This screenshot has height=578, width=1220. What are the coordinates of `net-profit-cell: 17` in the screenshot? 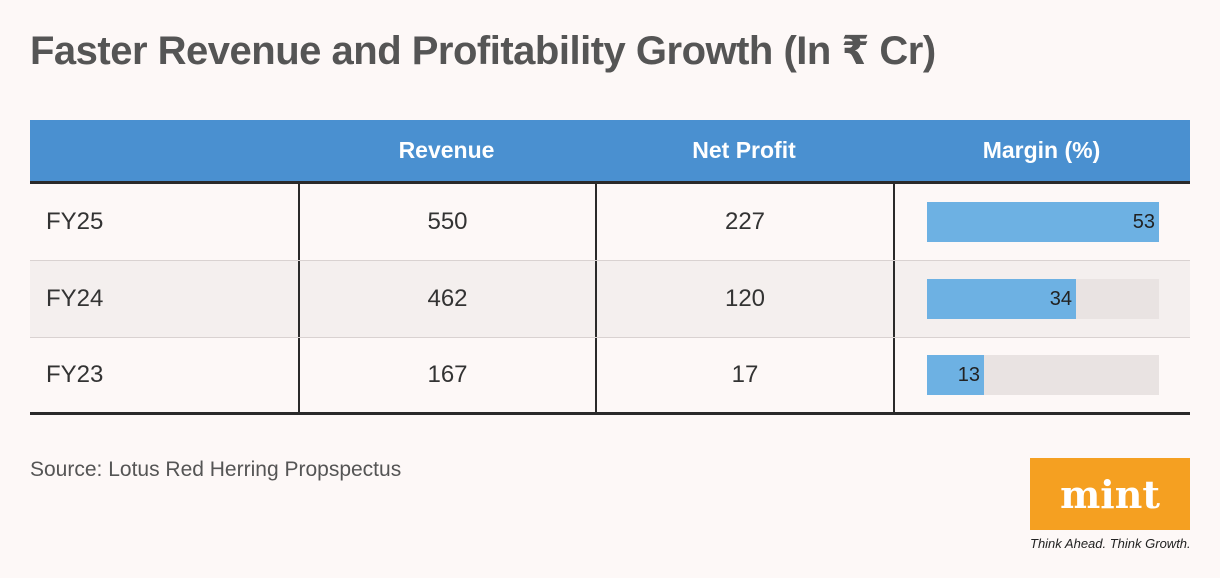 It's located at (744, 375).